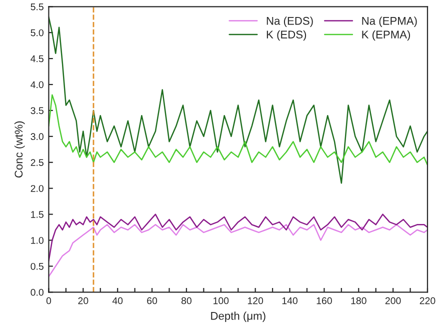 This screenshot has height=332, width=443. I want to click on x-tick-label: 180, so click(358, 300).